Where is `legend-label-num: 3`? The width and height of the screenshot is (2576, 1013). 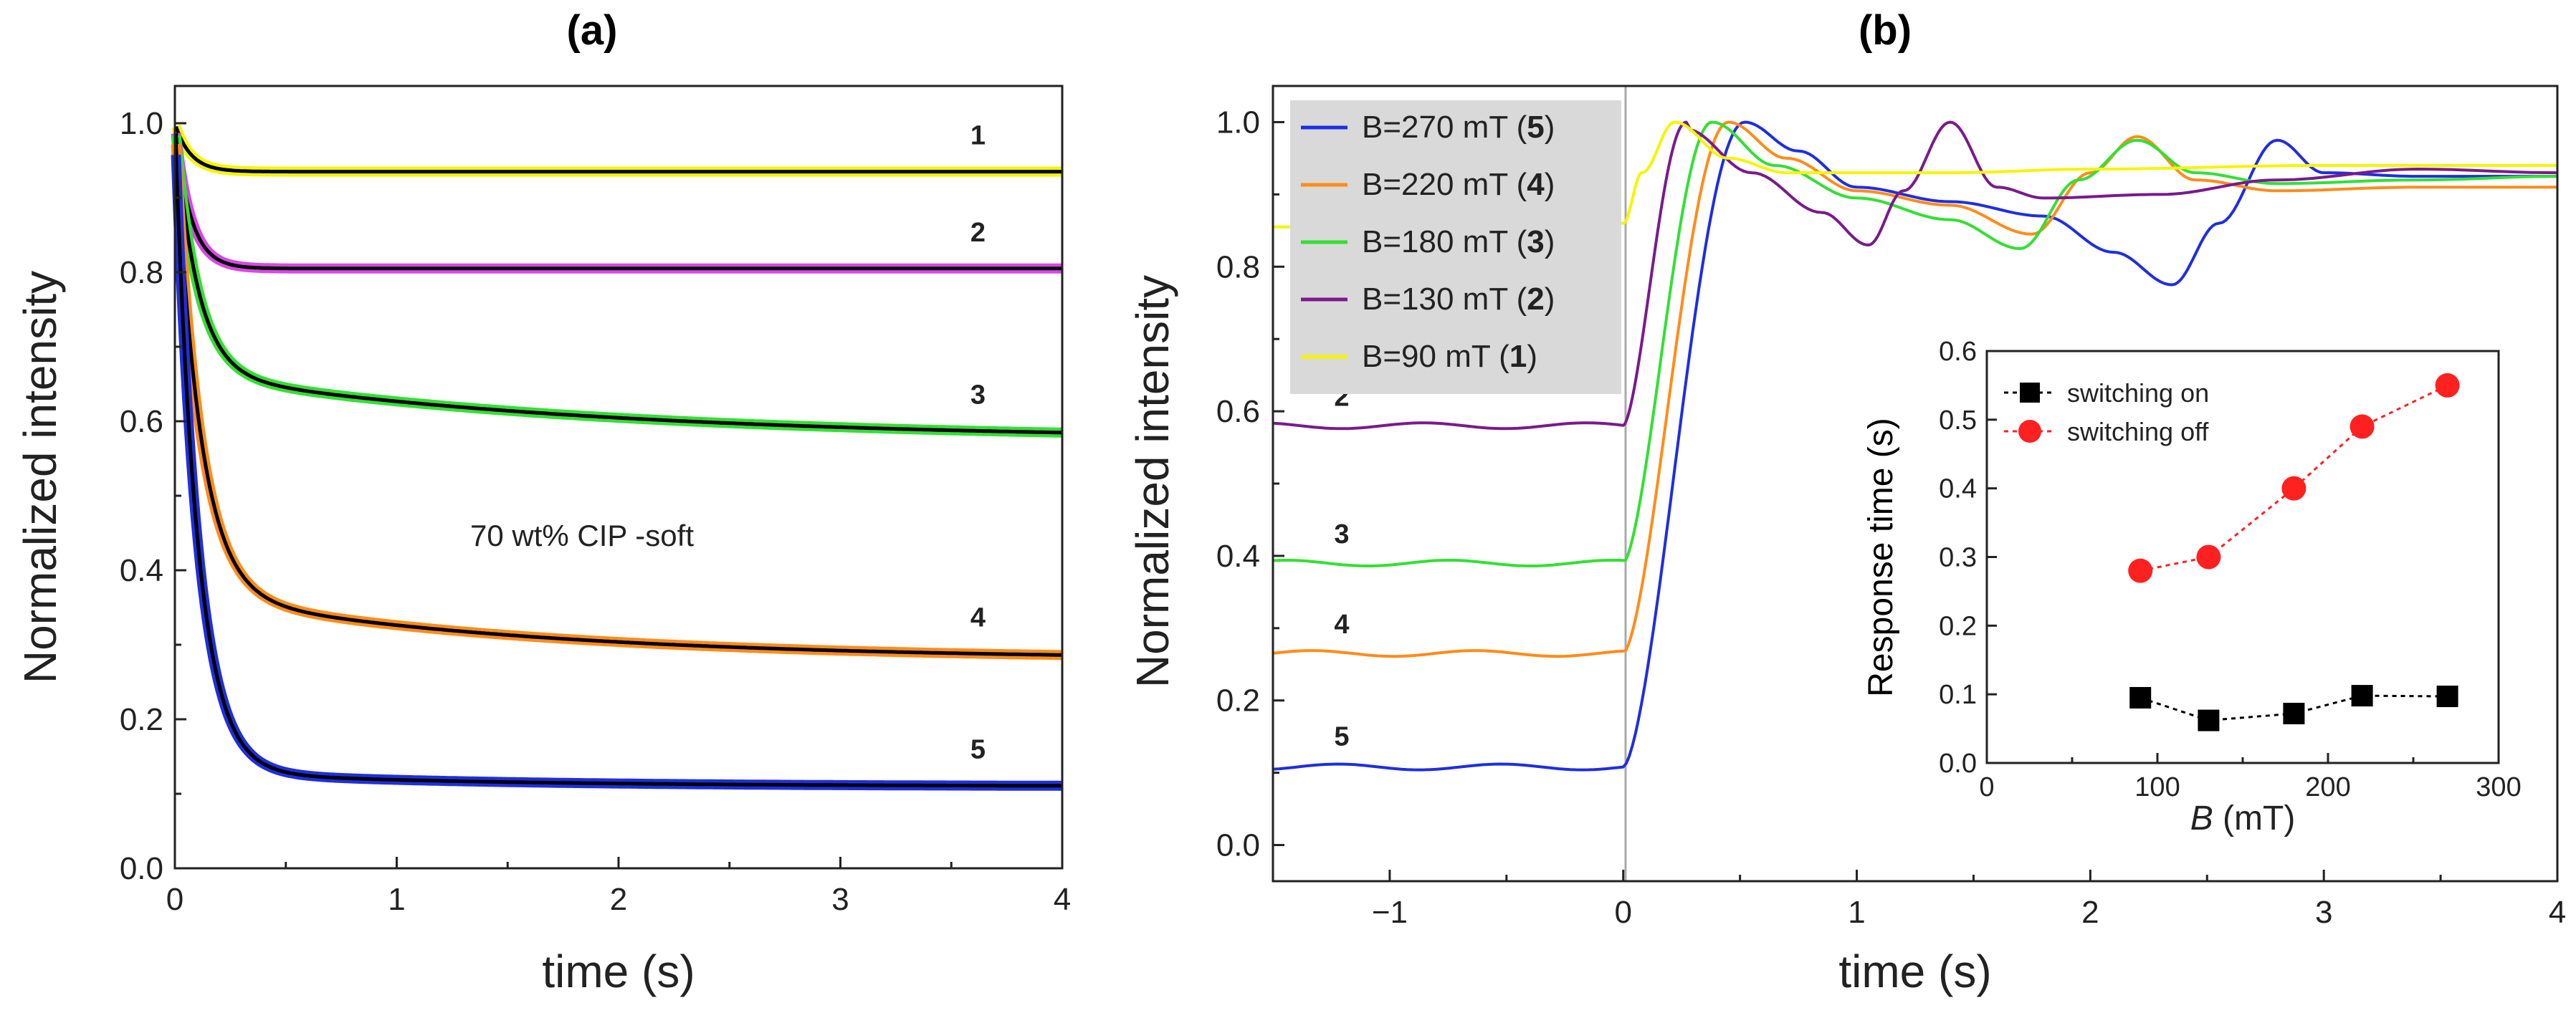 legend-label-num: 3 is located at coordinates (1535, 241).